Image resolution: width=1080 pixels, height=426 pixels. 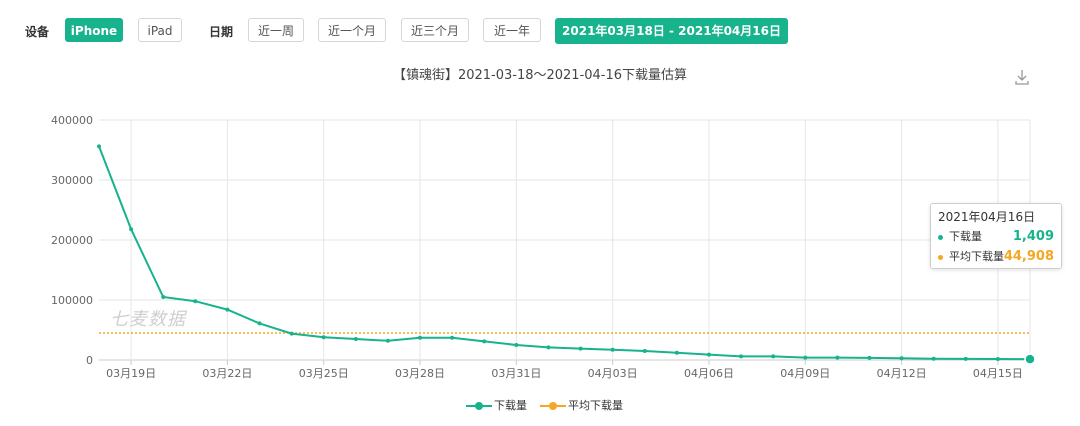 What do you see at coordinates (516, 373) in the screenshot?
I see `x-tick-label: 03月31日` at bounding box center [516, 373].